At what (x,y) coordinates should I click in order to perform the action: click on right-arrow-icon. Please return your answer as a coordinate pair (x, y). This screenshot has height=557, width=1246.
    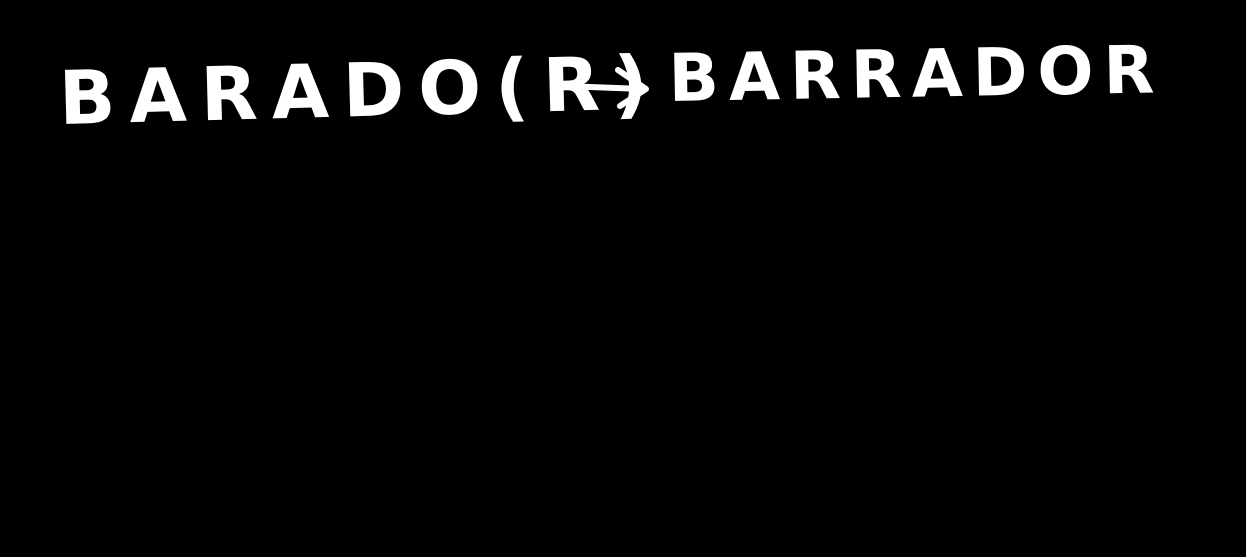
    Looking at the image, I should click on (605, 88).